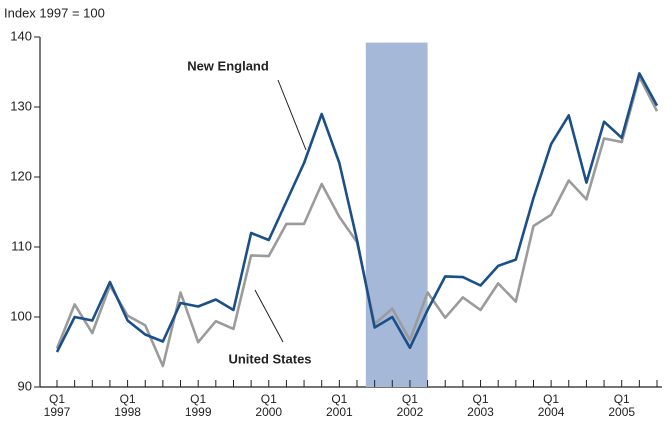 The width and height of the screenshot is (672, 430). I want to click on legend-label: United States, so click(269, 358).